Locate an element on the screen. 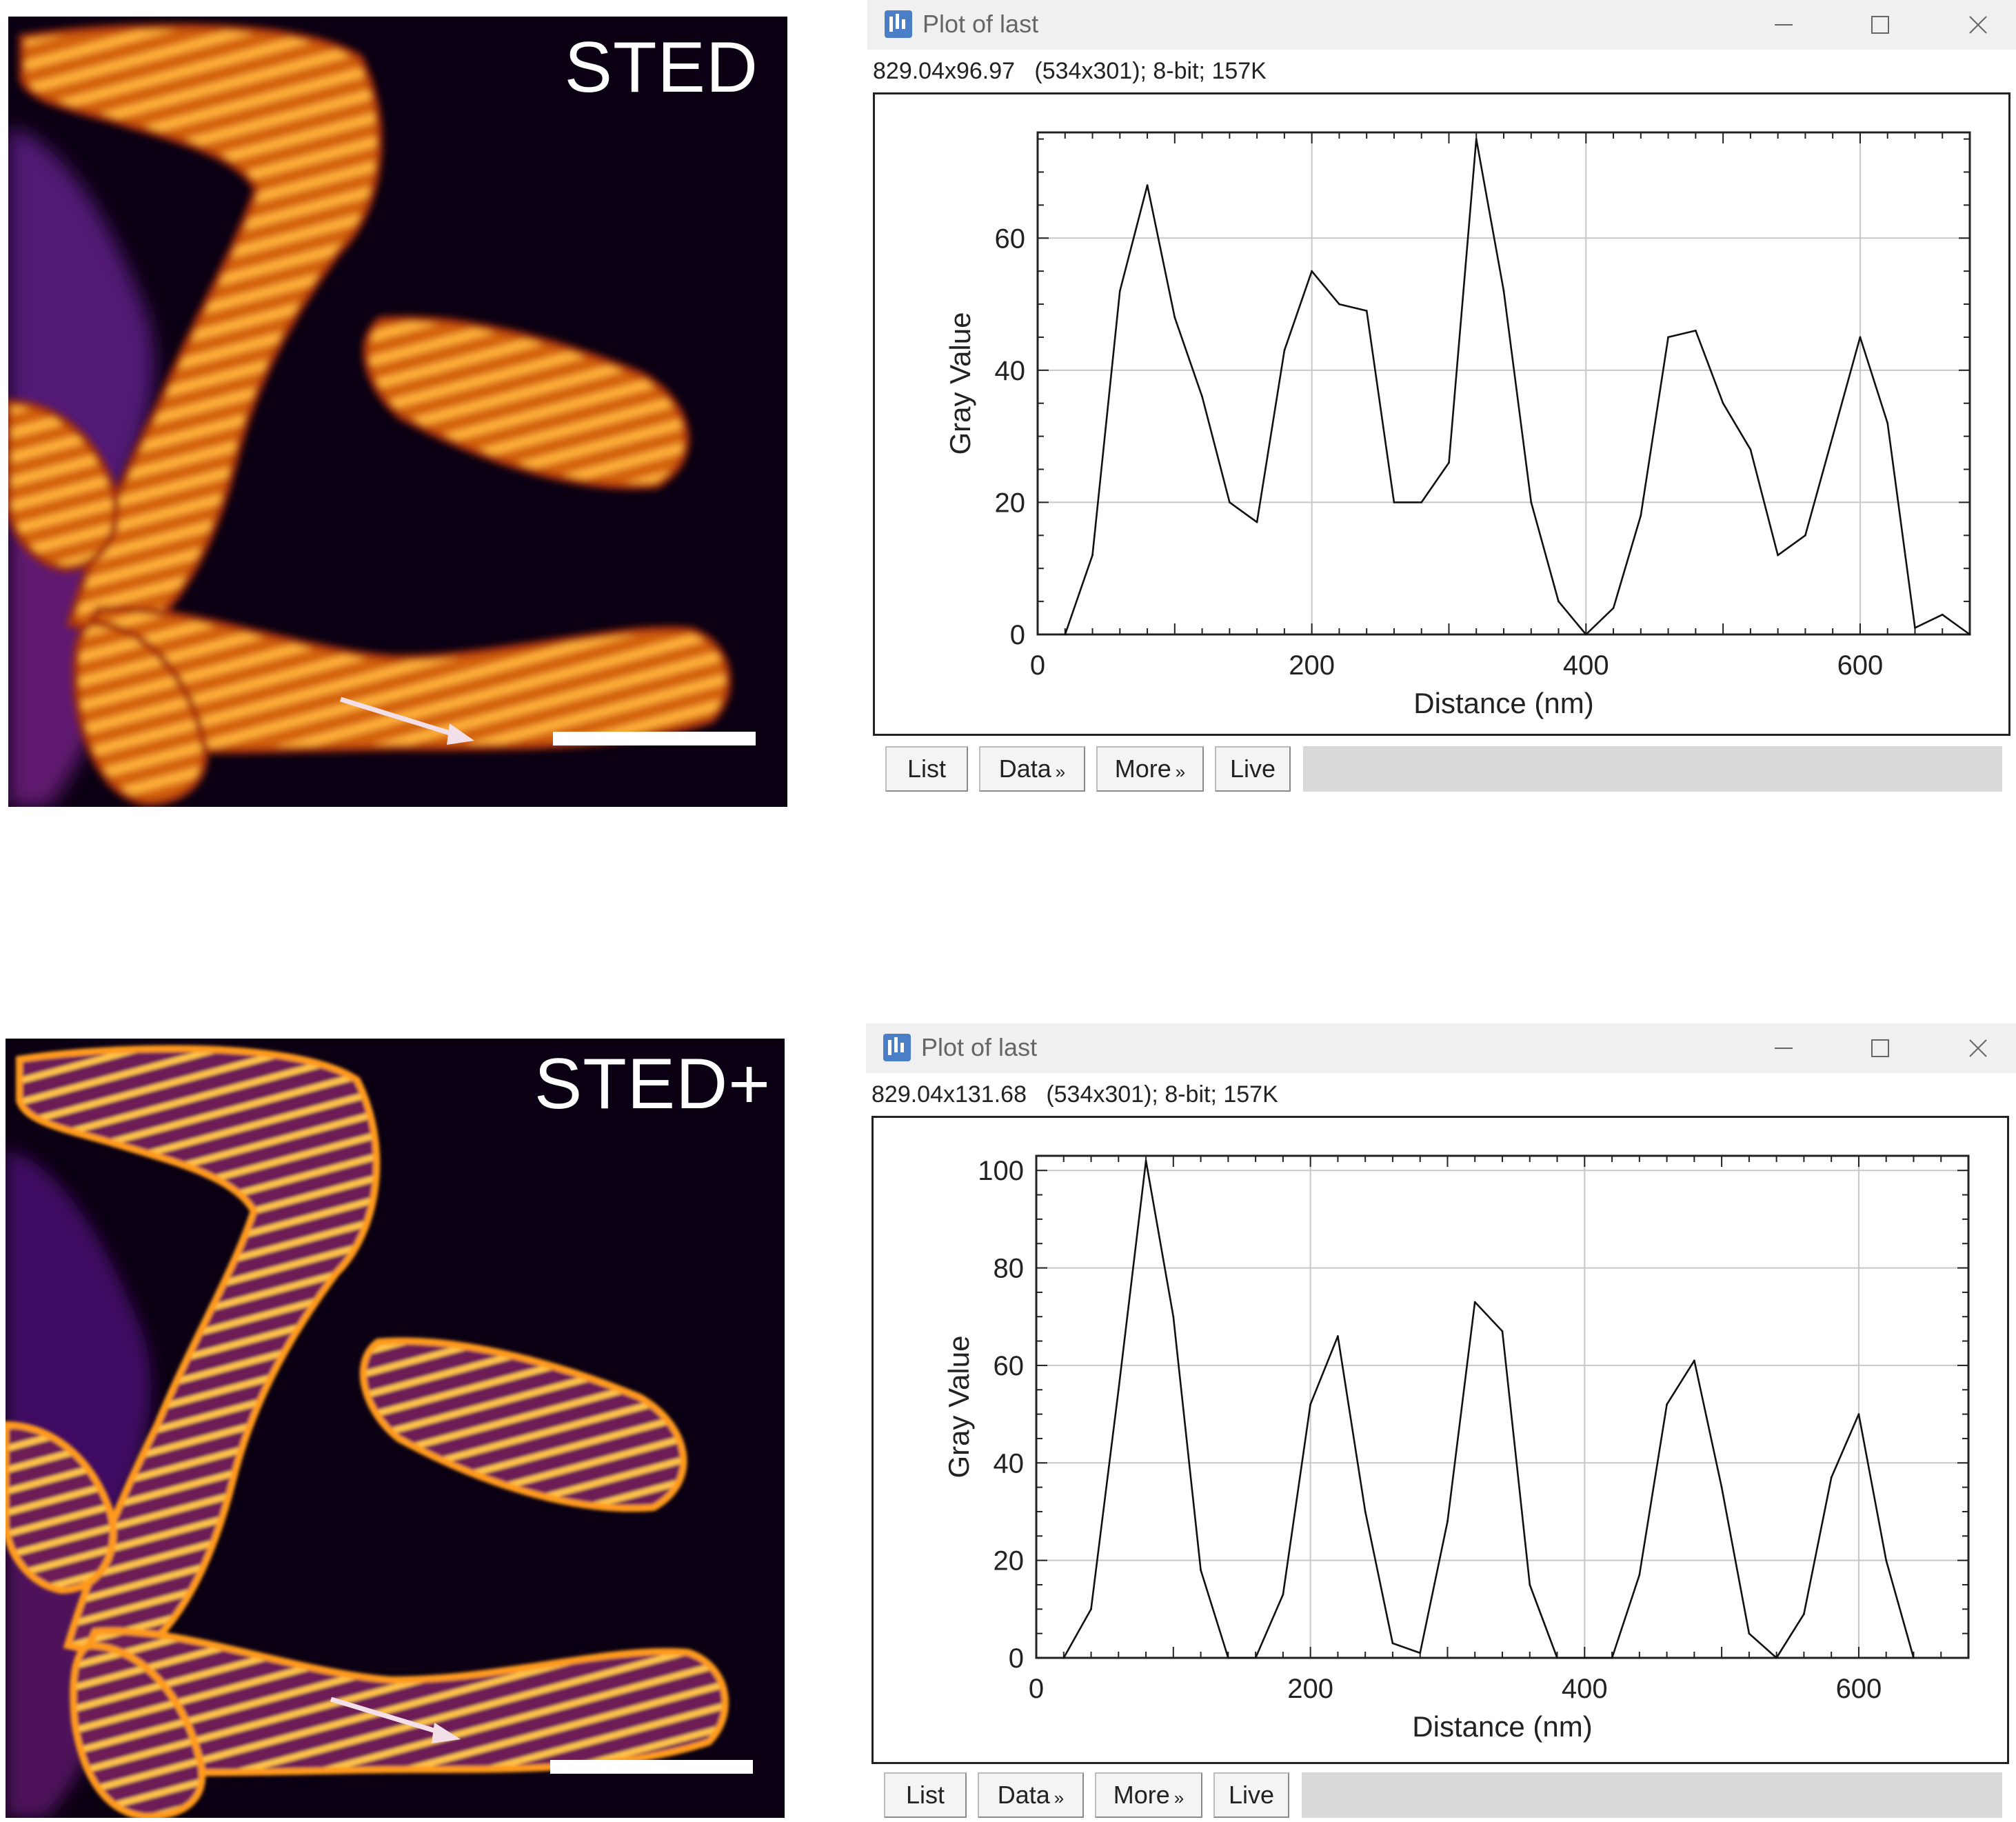  close-icon is located at coordinates (1978, 25).